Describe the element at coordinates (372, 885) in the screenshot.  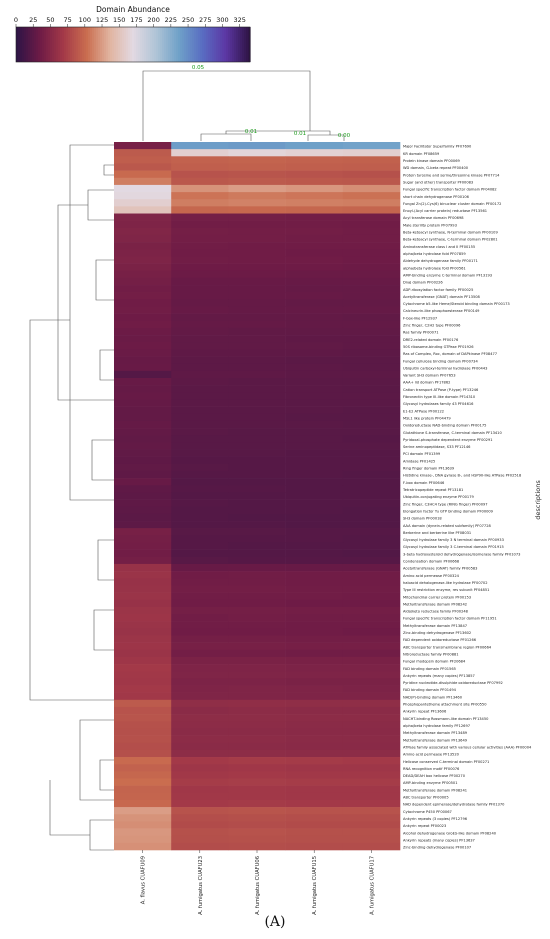
I see `column-label: A. fumigatus CUAFU17` at that location.